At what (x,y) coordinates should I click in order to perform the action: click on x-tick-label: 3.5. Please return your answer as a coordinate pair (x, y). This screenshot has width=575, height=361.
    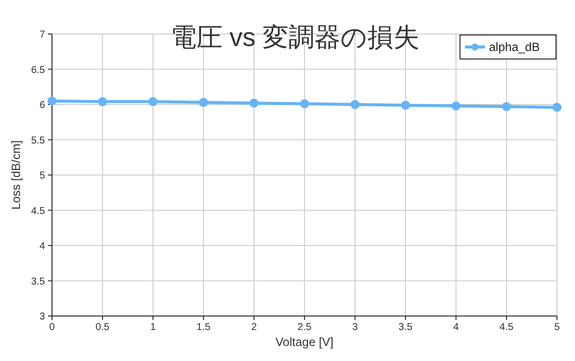
    Looking at the image, I should click on (405, 327).